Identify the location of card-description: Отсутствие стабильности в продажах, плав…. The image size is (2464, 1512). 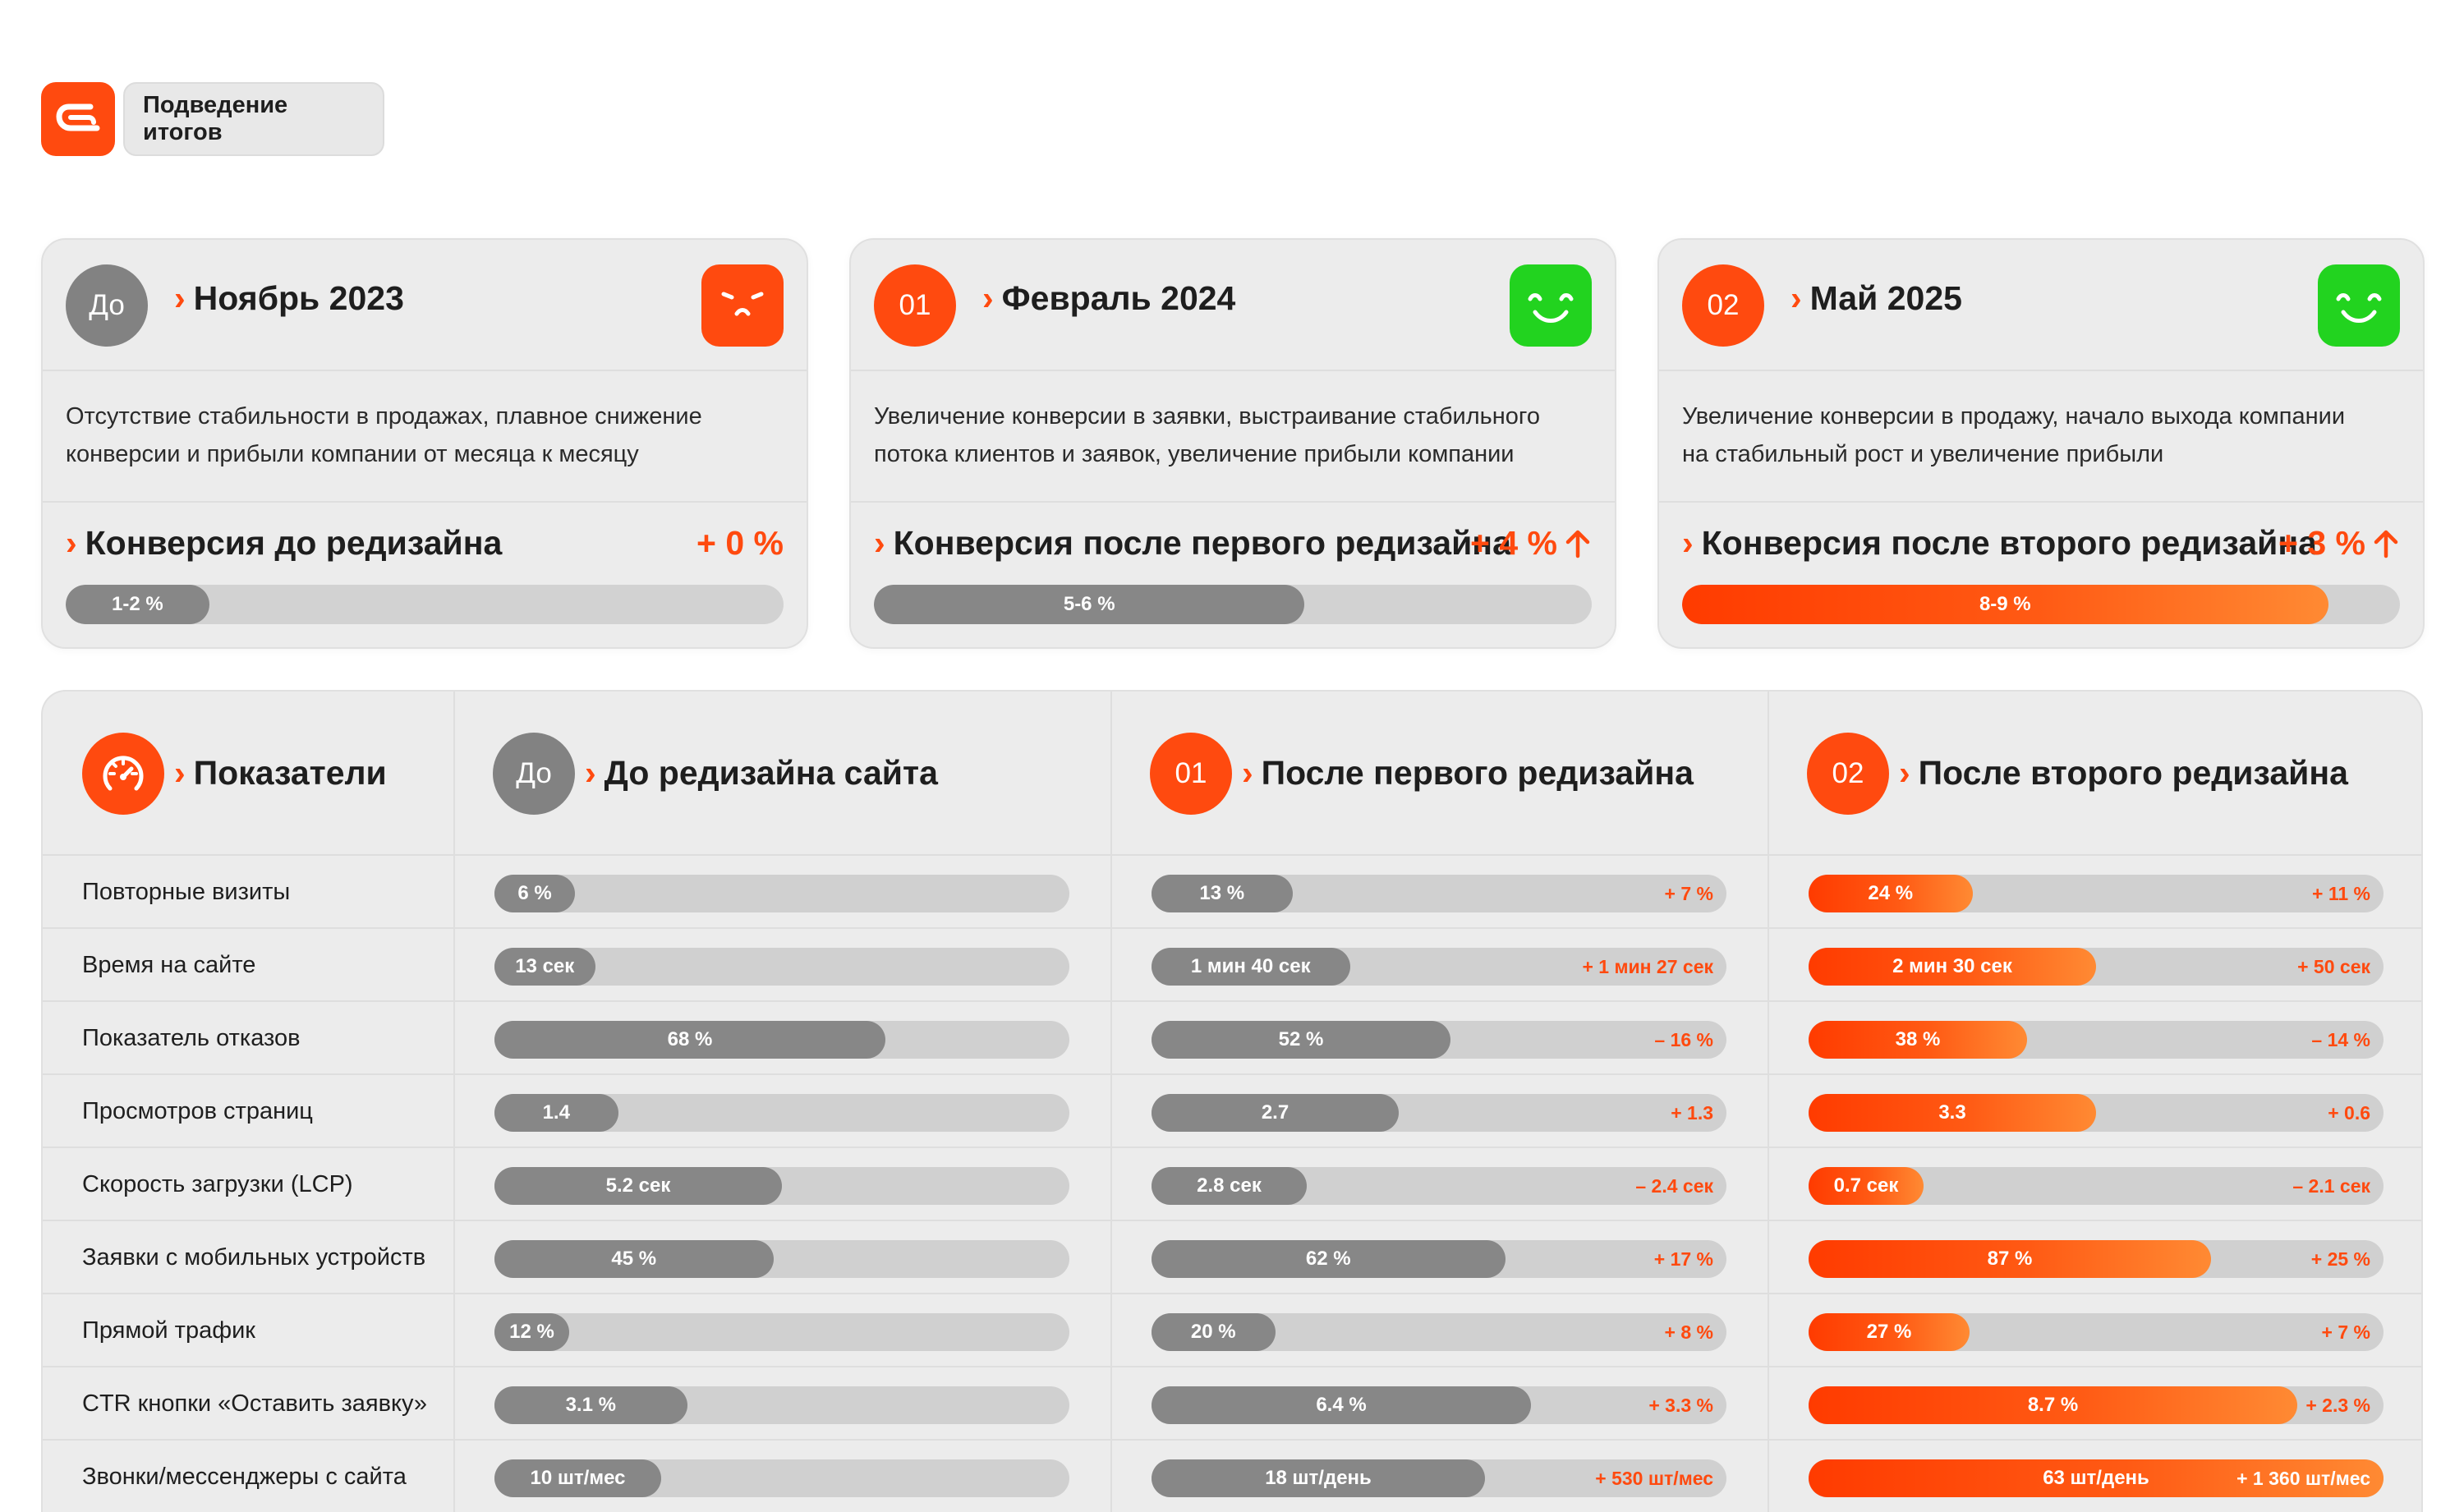
(427, 435).